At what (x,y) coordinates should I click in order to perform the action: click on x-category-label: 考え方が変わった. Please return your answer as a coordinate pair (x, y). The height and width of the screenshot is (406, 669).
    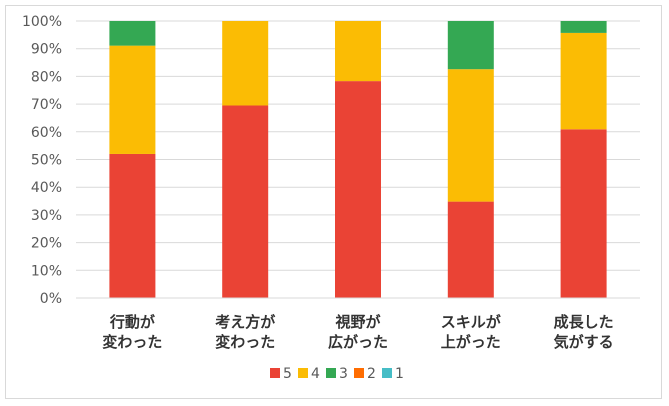
    Looking at the image, I should click on (245, 332).